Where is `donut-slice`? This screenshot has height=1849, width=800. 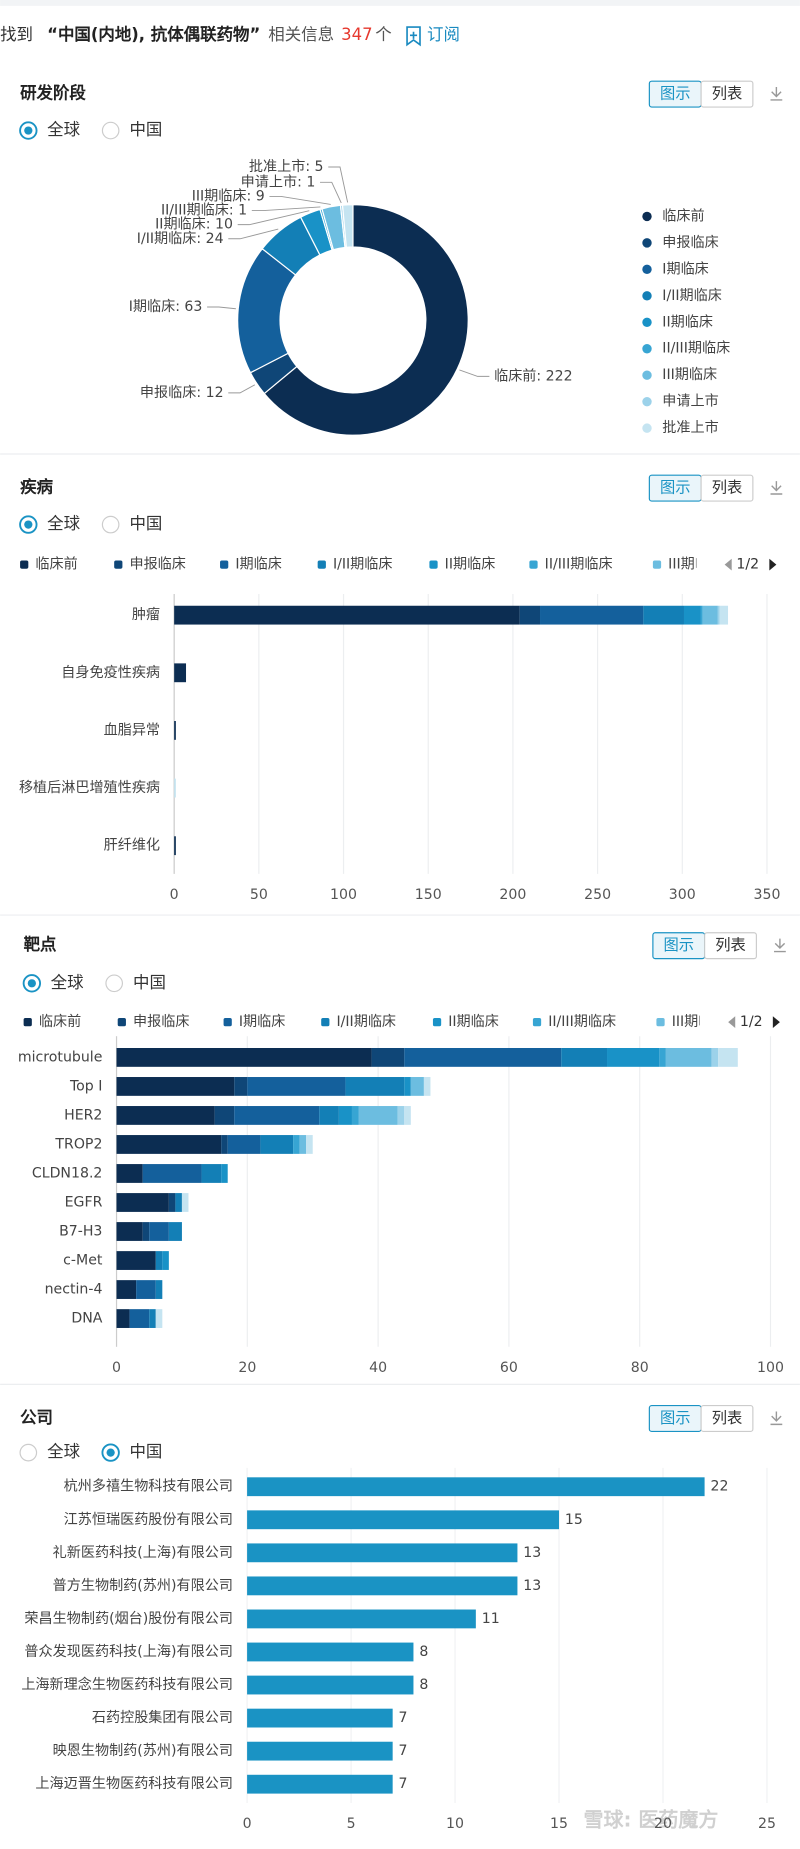 donut-slice is located at coordinates (366, 320).